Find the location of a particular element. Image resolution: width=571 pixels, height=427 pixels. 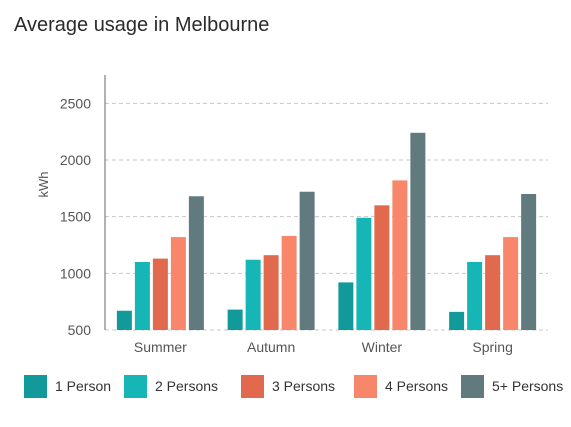

legend-label: 3 Persons is located at coordinates (304, 386).